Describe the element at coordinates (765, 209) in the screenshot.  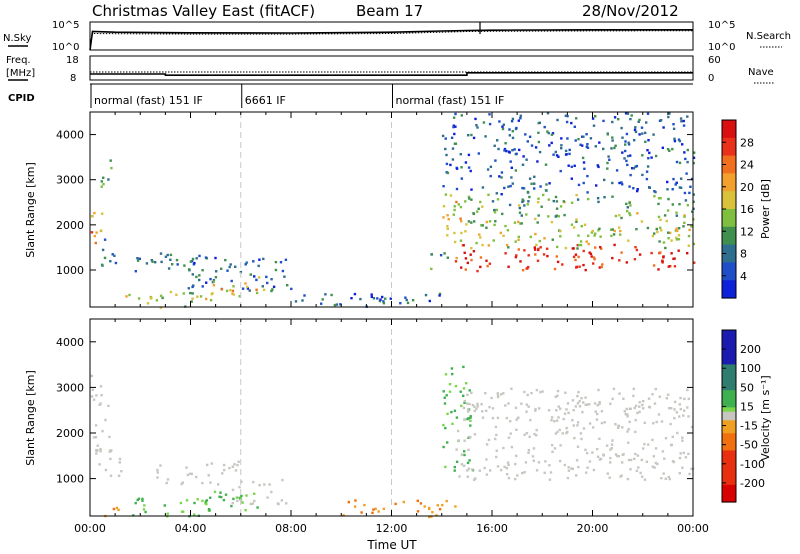
I see `power-colorbar-label: Power [dB]` at that location.